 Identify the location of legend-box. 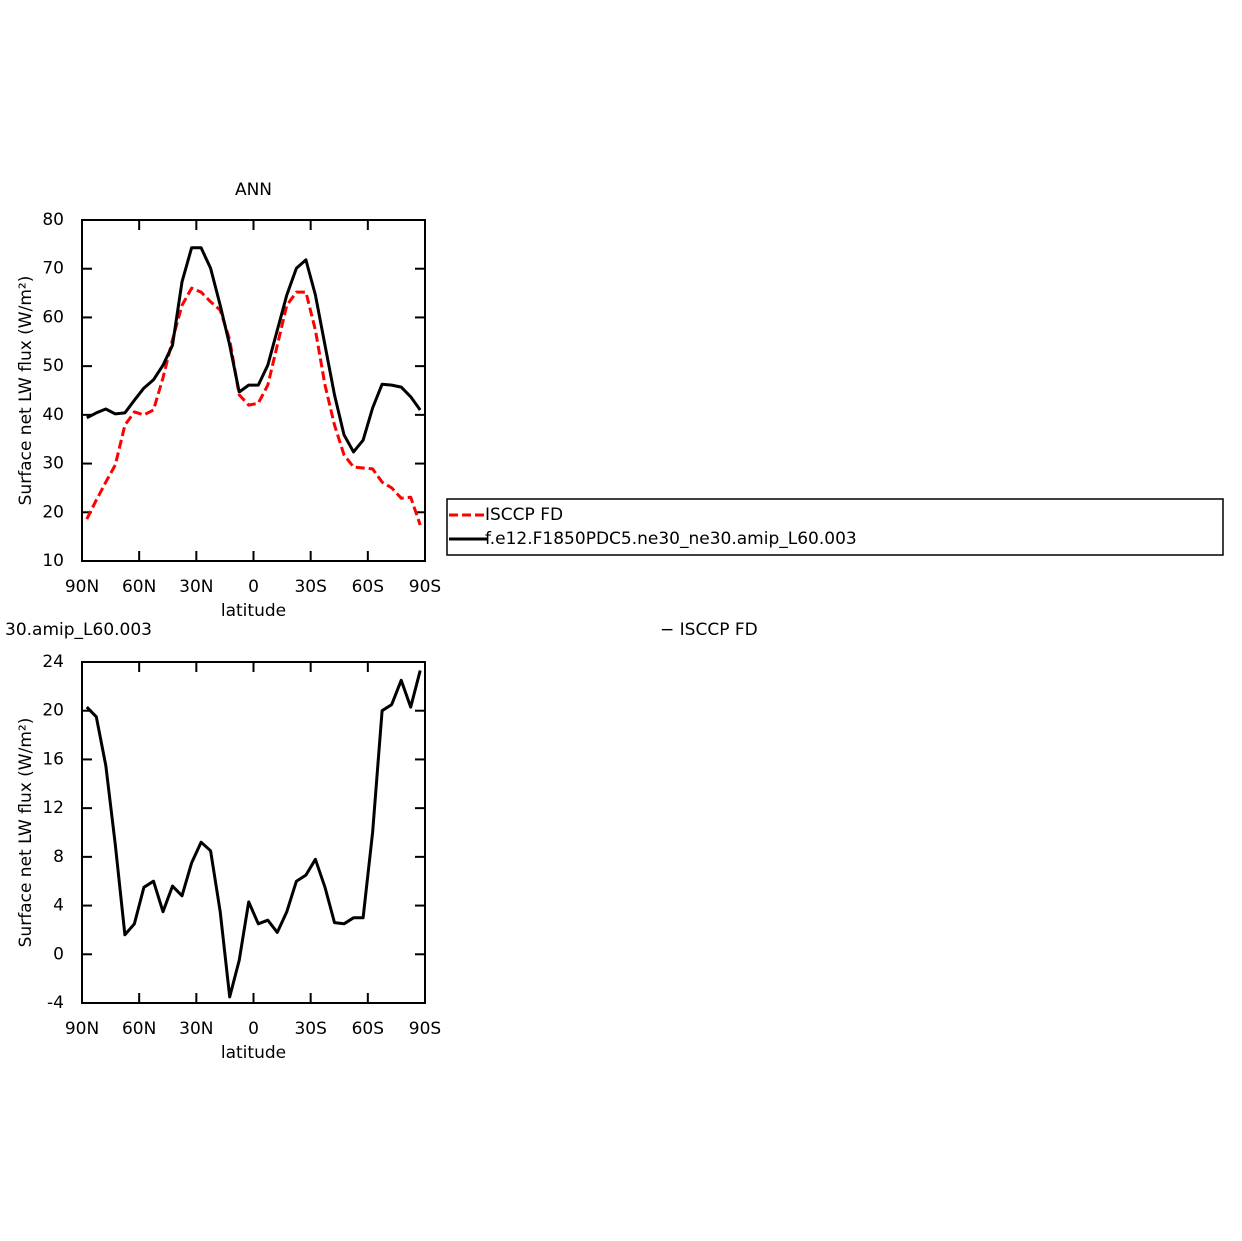
(835, 527).